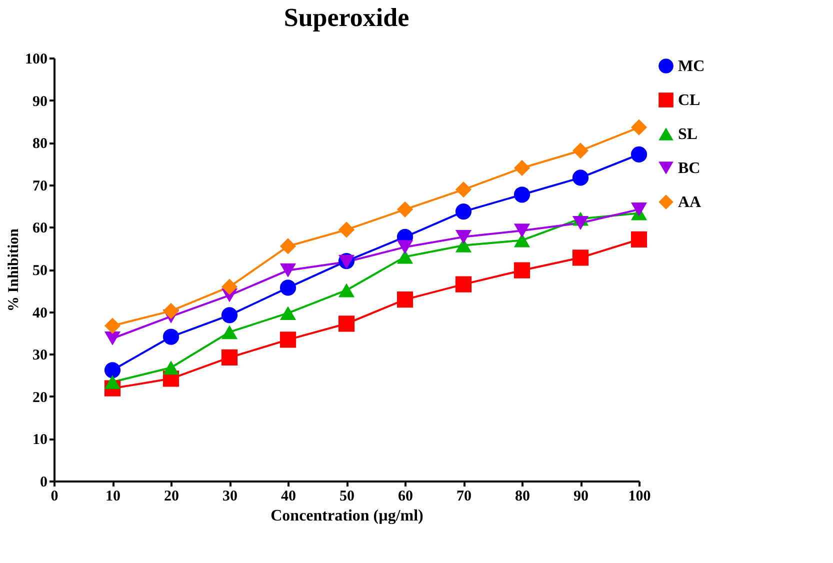  What do you see at coordinates (230, 496) in the screenshot?
I see `x-tick-label: 30` at bounding box center [230, 496].